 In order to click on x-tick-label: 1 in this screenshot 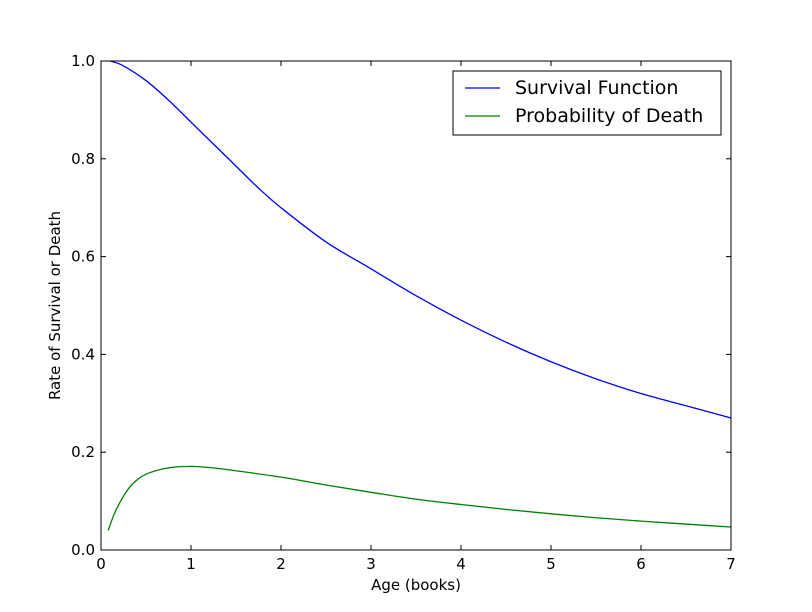, I will do `click(191, 564)`.